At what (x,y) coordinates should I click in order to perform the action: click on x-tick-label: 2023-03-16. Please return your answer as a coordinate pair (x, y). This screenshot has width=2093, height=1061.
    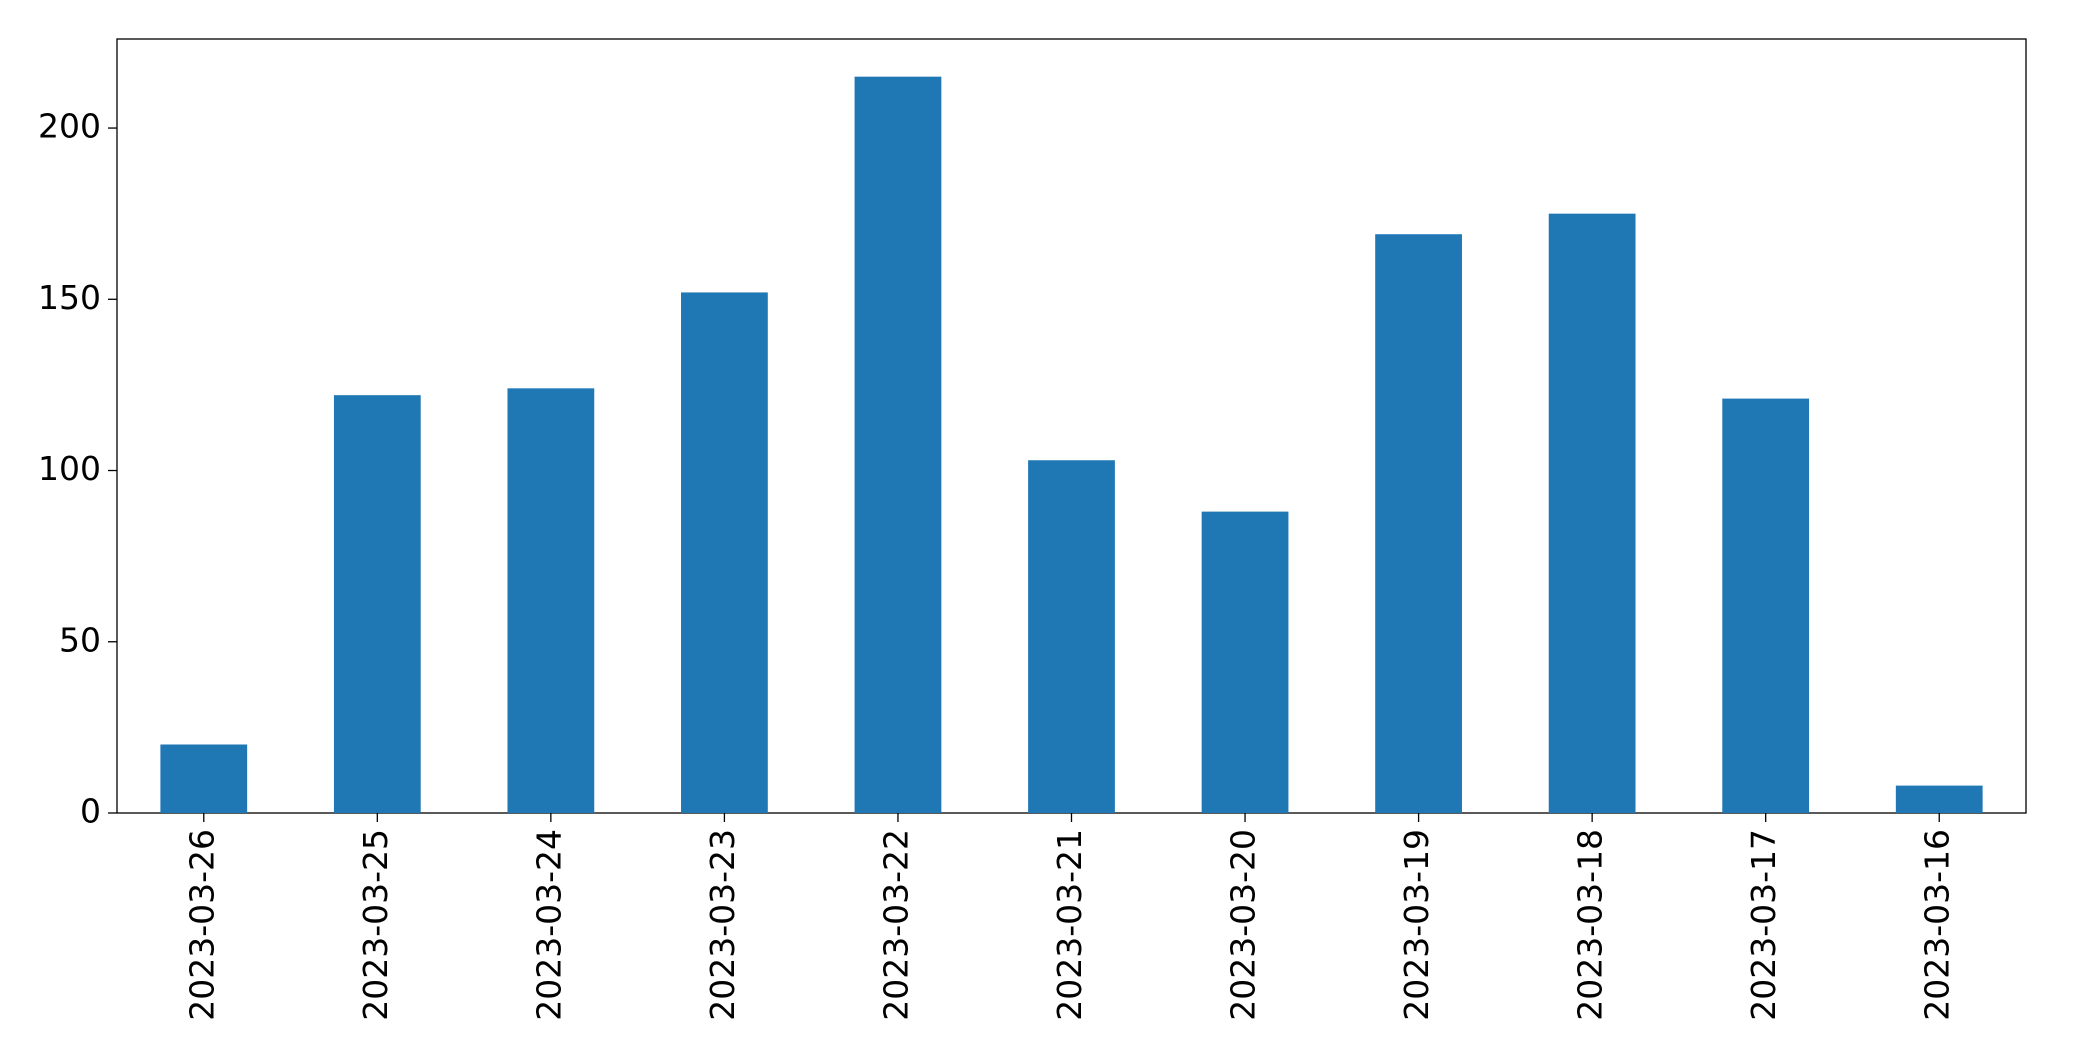
    Looking at the image, I should click on (1937, 925).